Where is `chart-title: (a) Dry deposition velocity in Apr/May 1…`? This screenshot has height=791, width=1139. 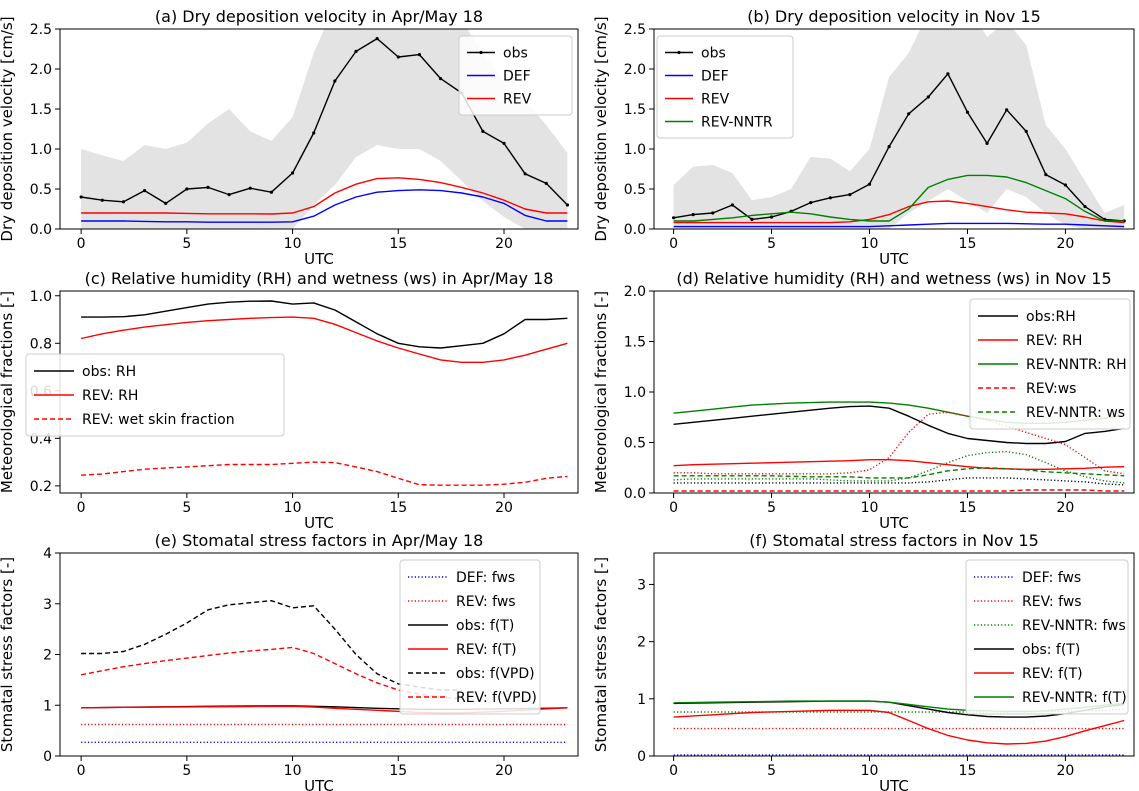 chart-title: (a) Dry deposition velocity in Apr/May 1… is located at coordinates (319, 16).